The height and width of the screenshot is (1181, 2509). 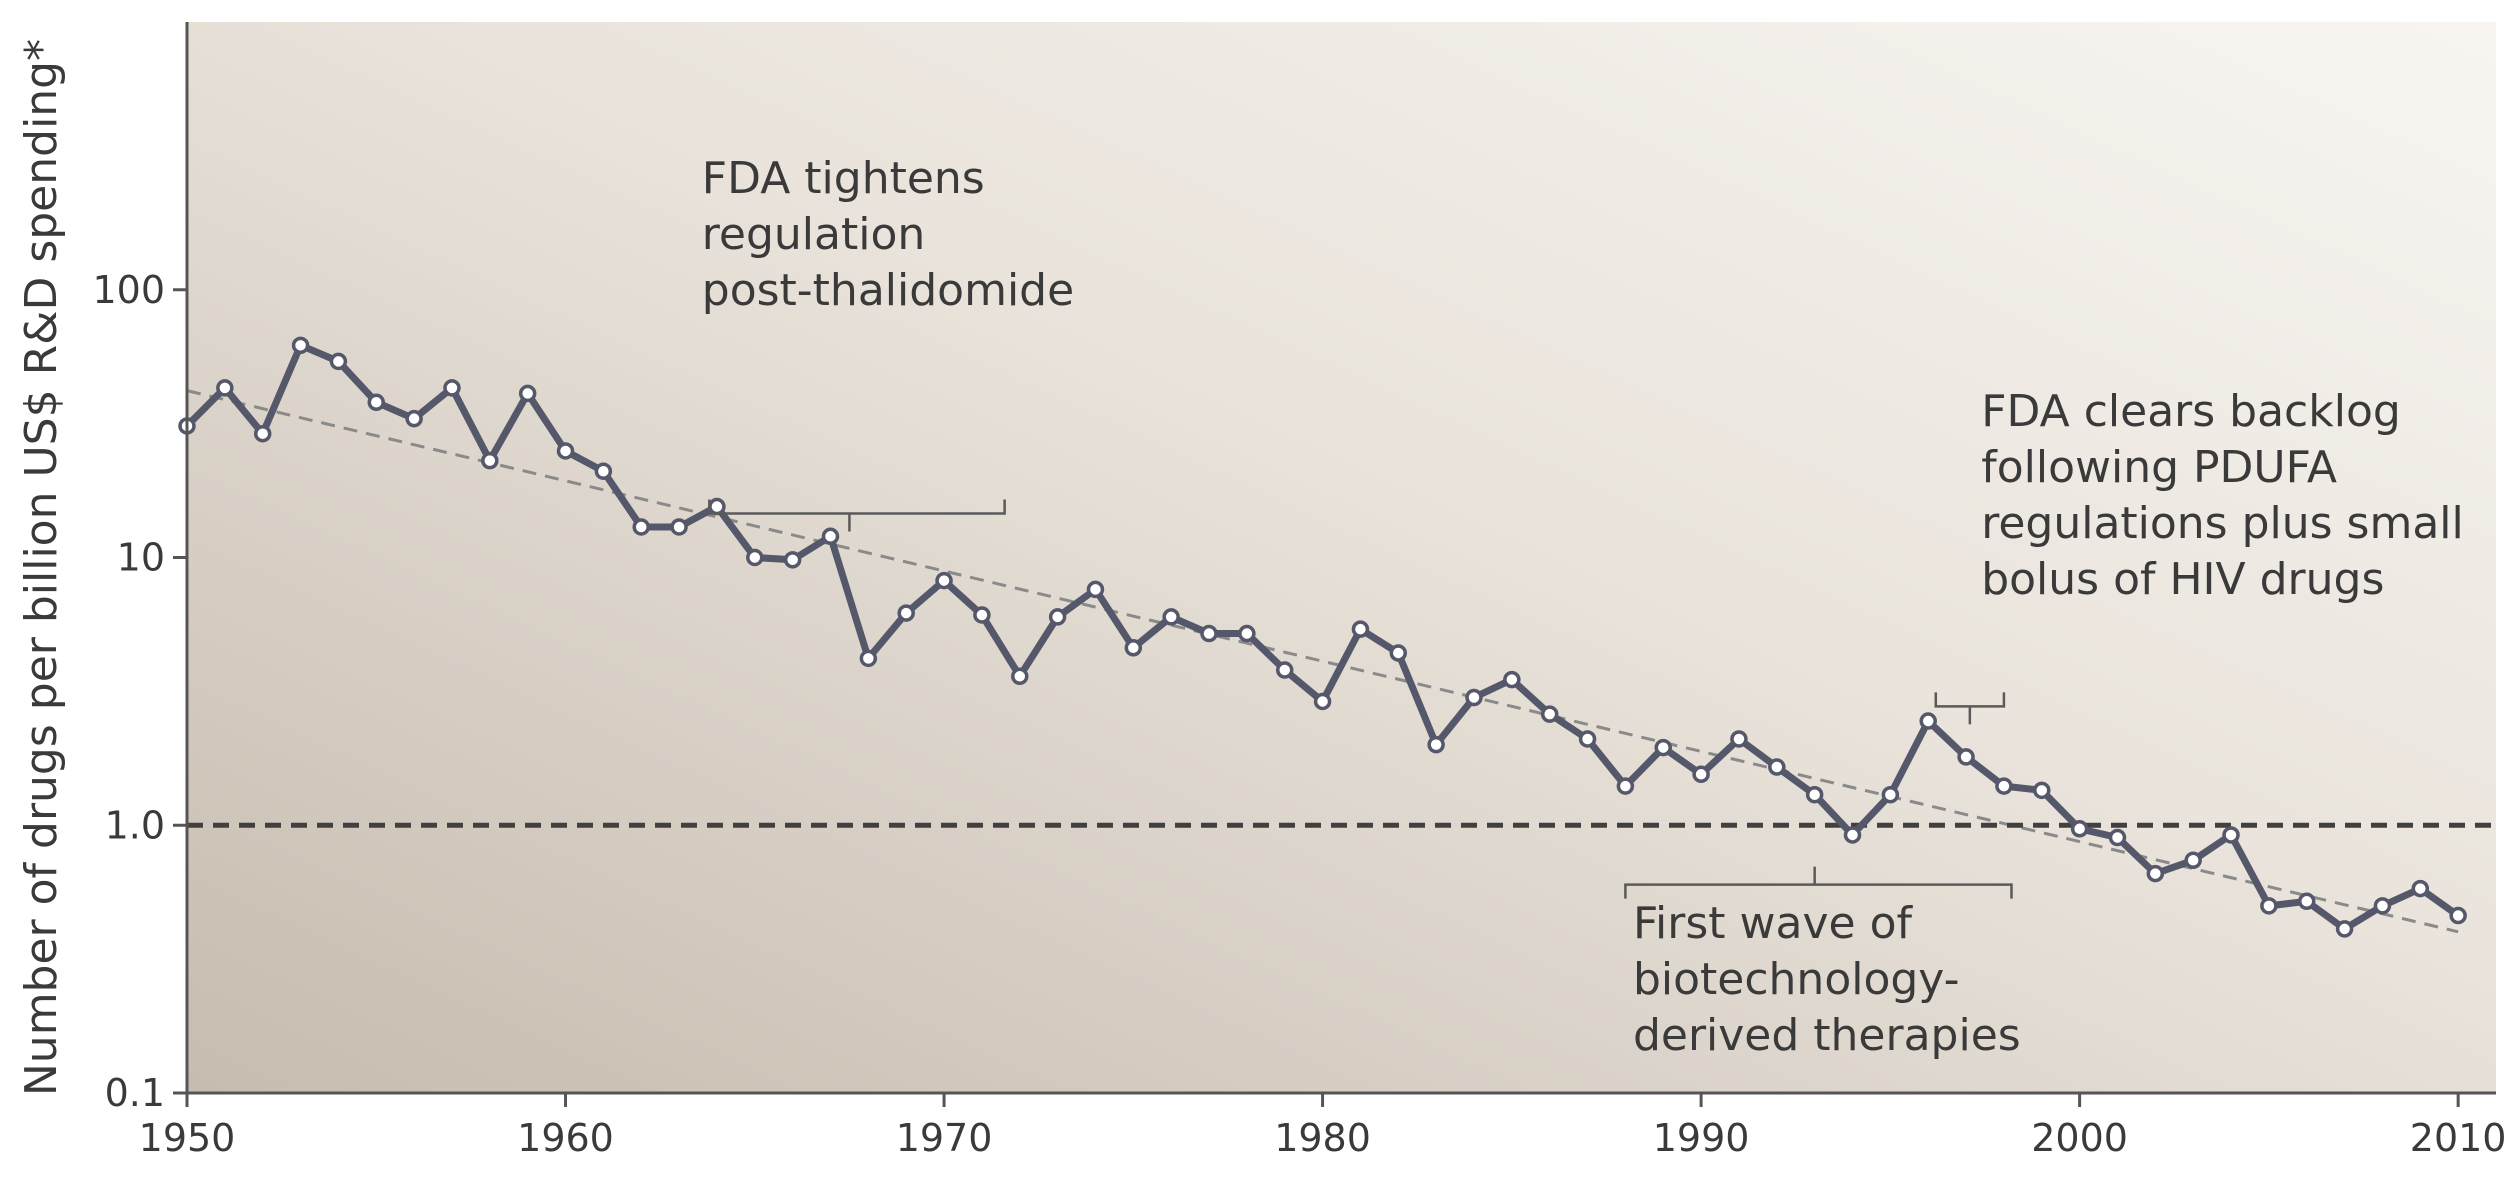 I want to click on y-tick-label: 0.1, so click(x=135, y=1093).